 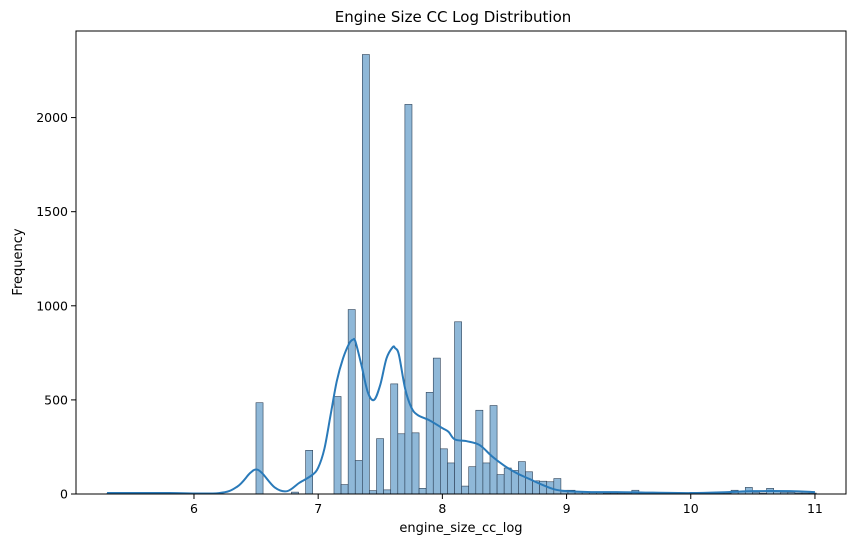 I want to click on x-tick-label: 8, so click(x=442, y=508).